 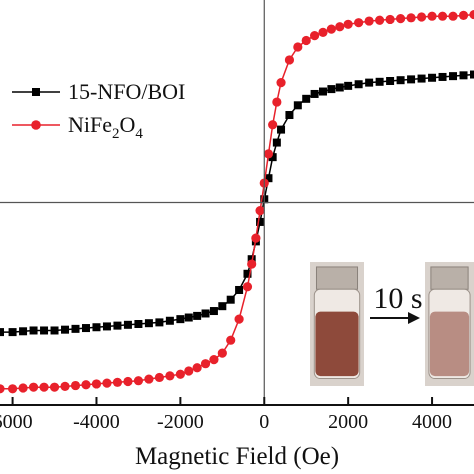 I want to click on legend-15-nfo-boi-marker, so click(x=36, y=92).